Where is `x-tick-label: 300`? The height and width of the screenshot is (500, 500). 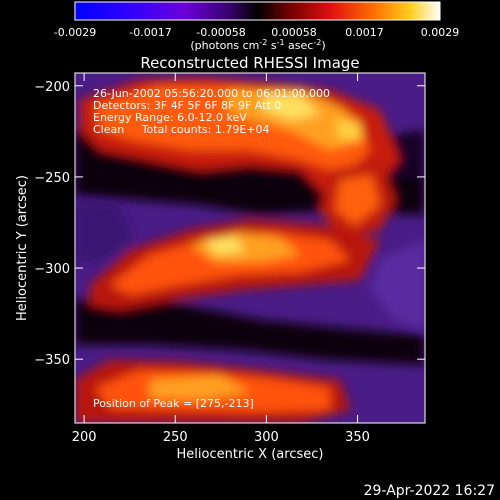 x-tick-label: 300 is located at coordinates (266, 437).